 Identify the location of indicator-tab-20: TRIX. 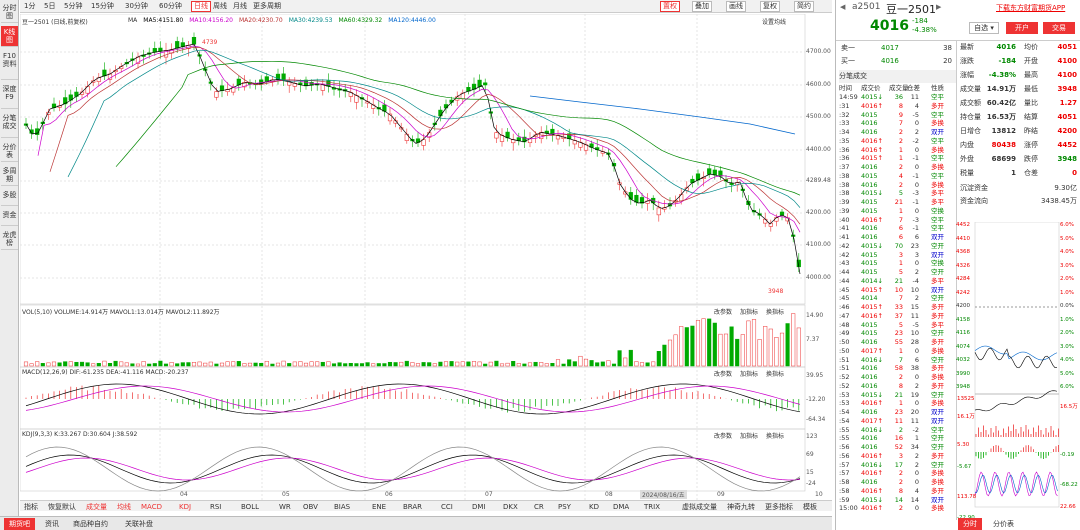
(652, 507).